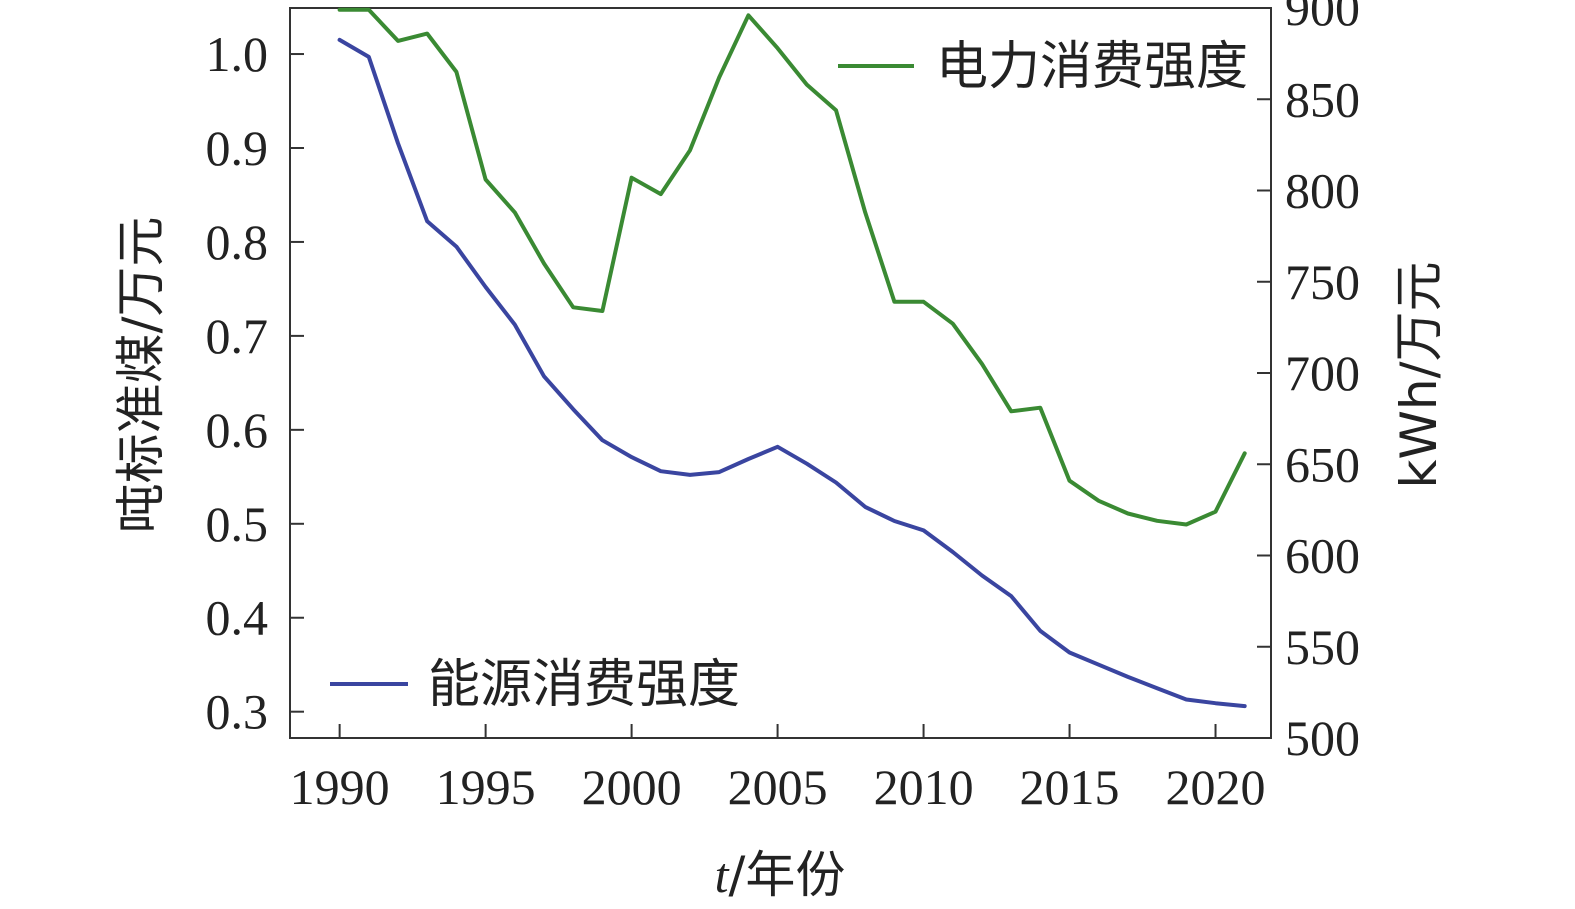  I want to click on left-tick-label: 1.0, so click(237, 54).